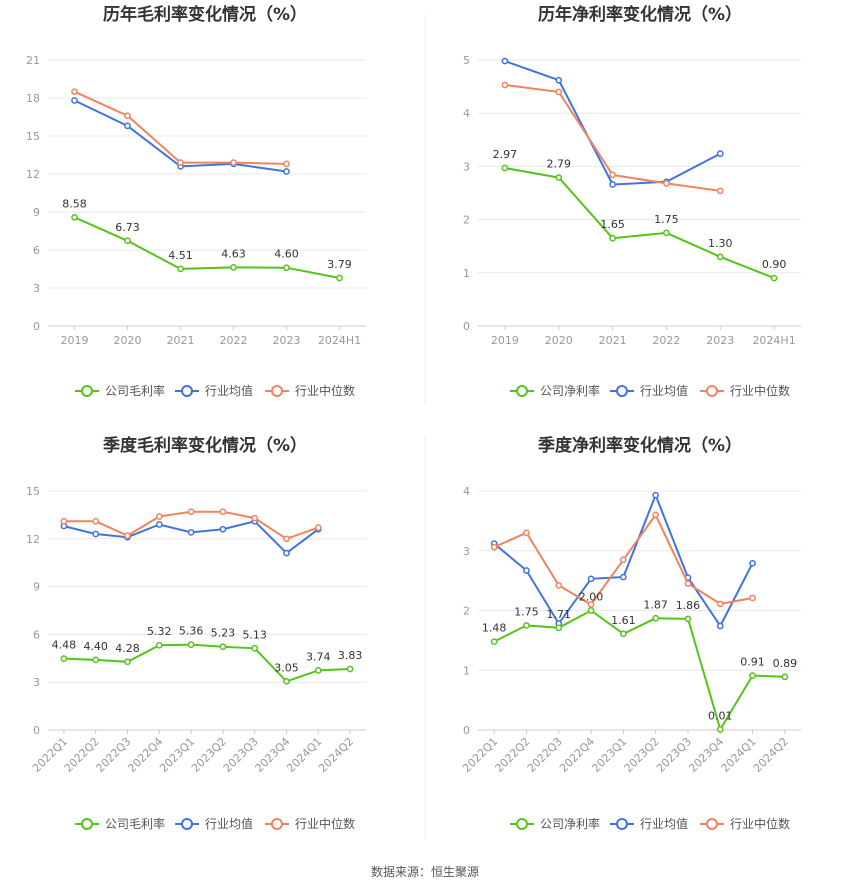 The height and width of the screenshot is (891, 850). Describe the element at coordinates (642, 755) in the screenshot. I see `x-tick-label: 2023Q2` at that location.